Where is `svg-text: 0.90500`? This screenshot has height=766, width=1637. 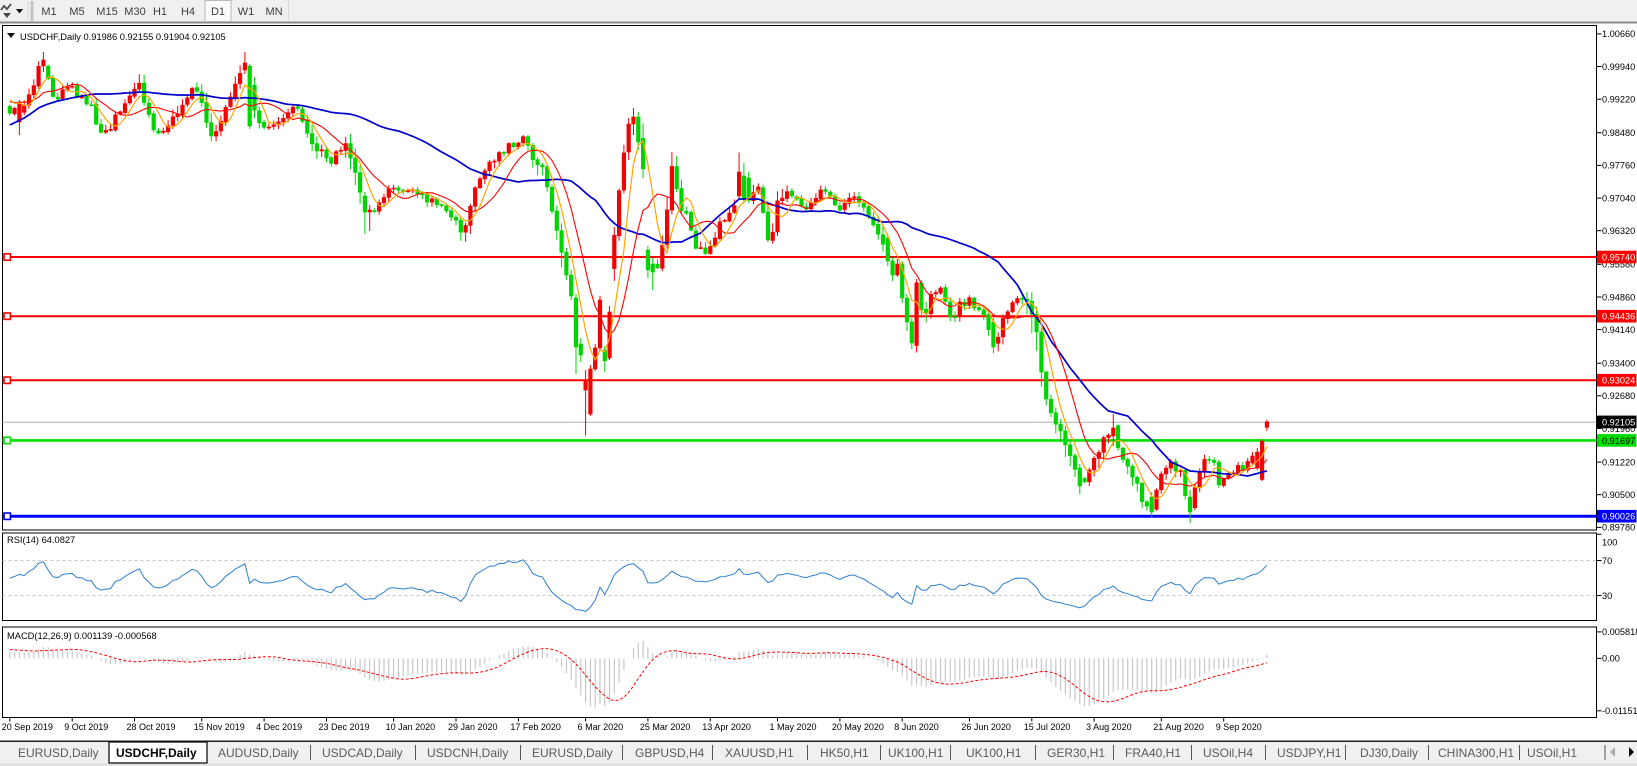 svg-text: 0.90500 is located at coordinates (1618, 495).